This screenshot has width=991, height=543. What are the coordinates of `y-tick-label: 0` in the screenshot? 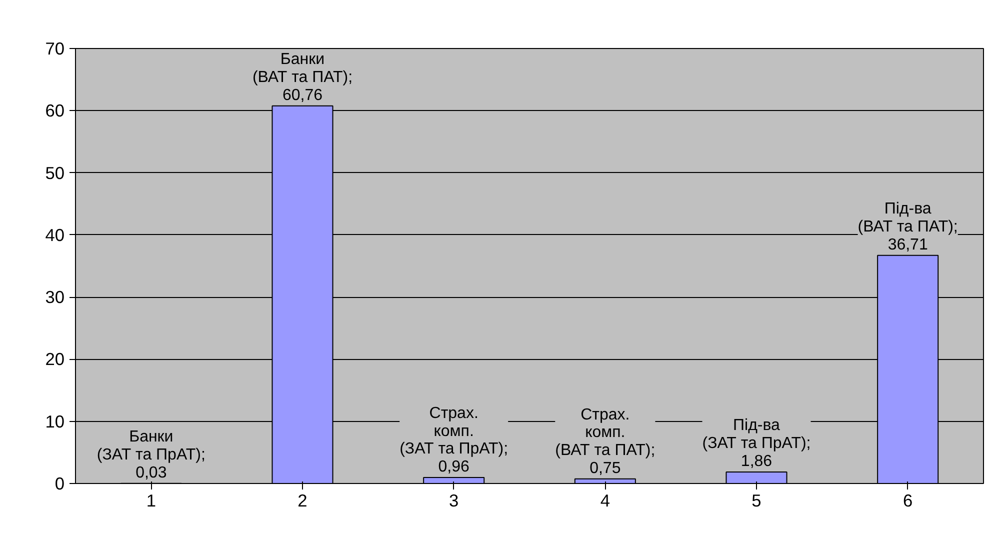 It's located at (59, 484).